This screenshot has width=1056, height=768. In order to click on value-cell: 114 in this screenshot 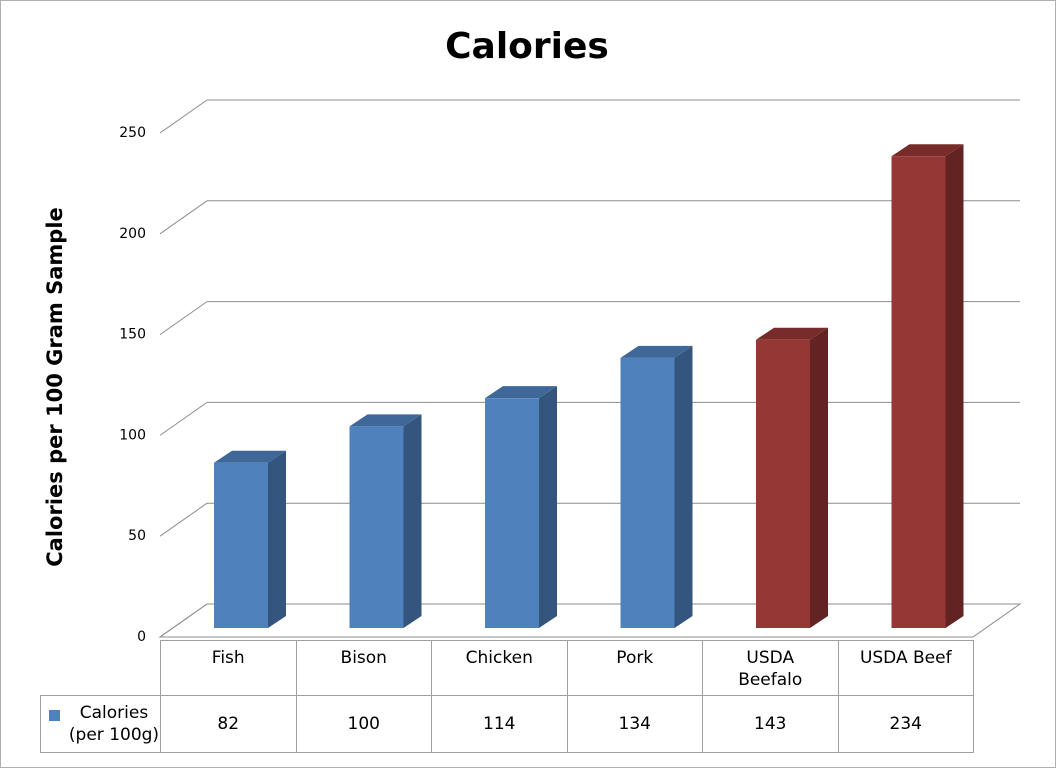, I will do `click(499, 724)`.